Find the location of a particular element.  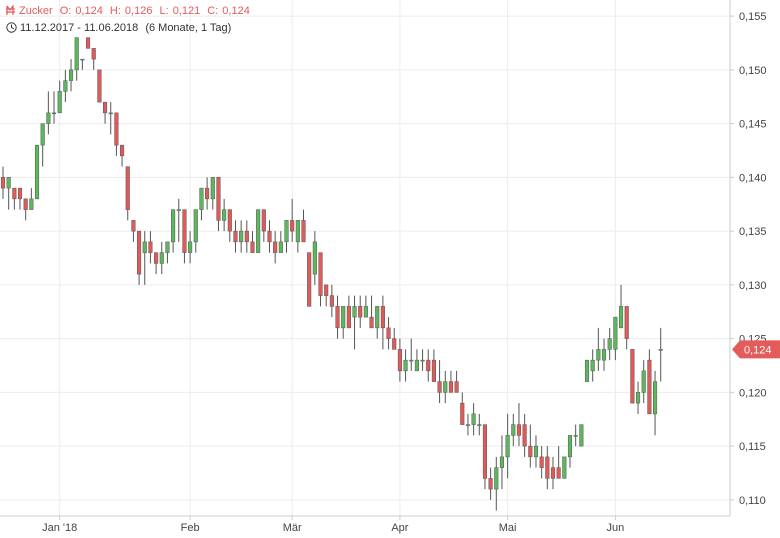

y-tick-label: 0,155 is located at coordinates (753, 17).